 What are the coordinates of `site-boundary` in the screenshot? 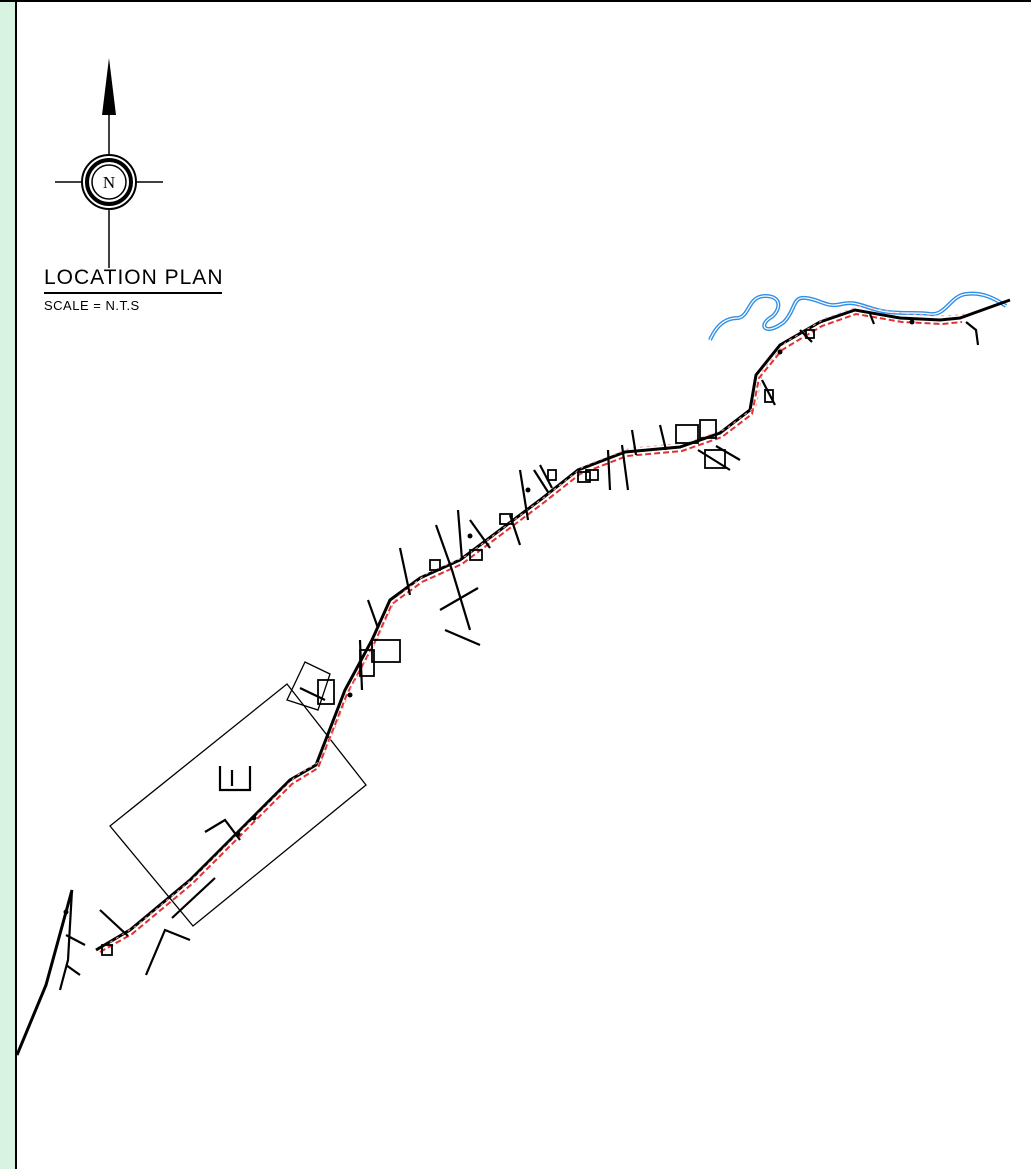 It's located at (238, 805).